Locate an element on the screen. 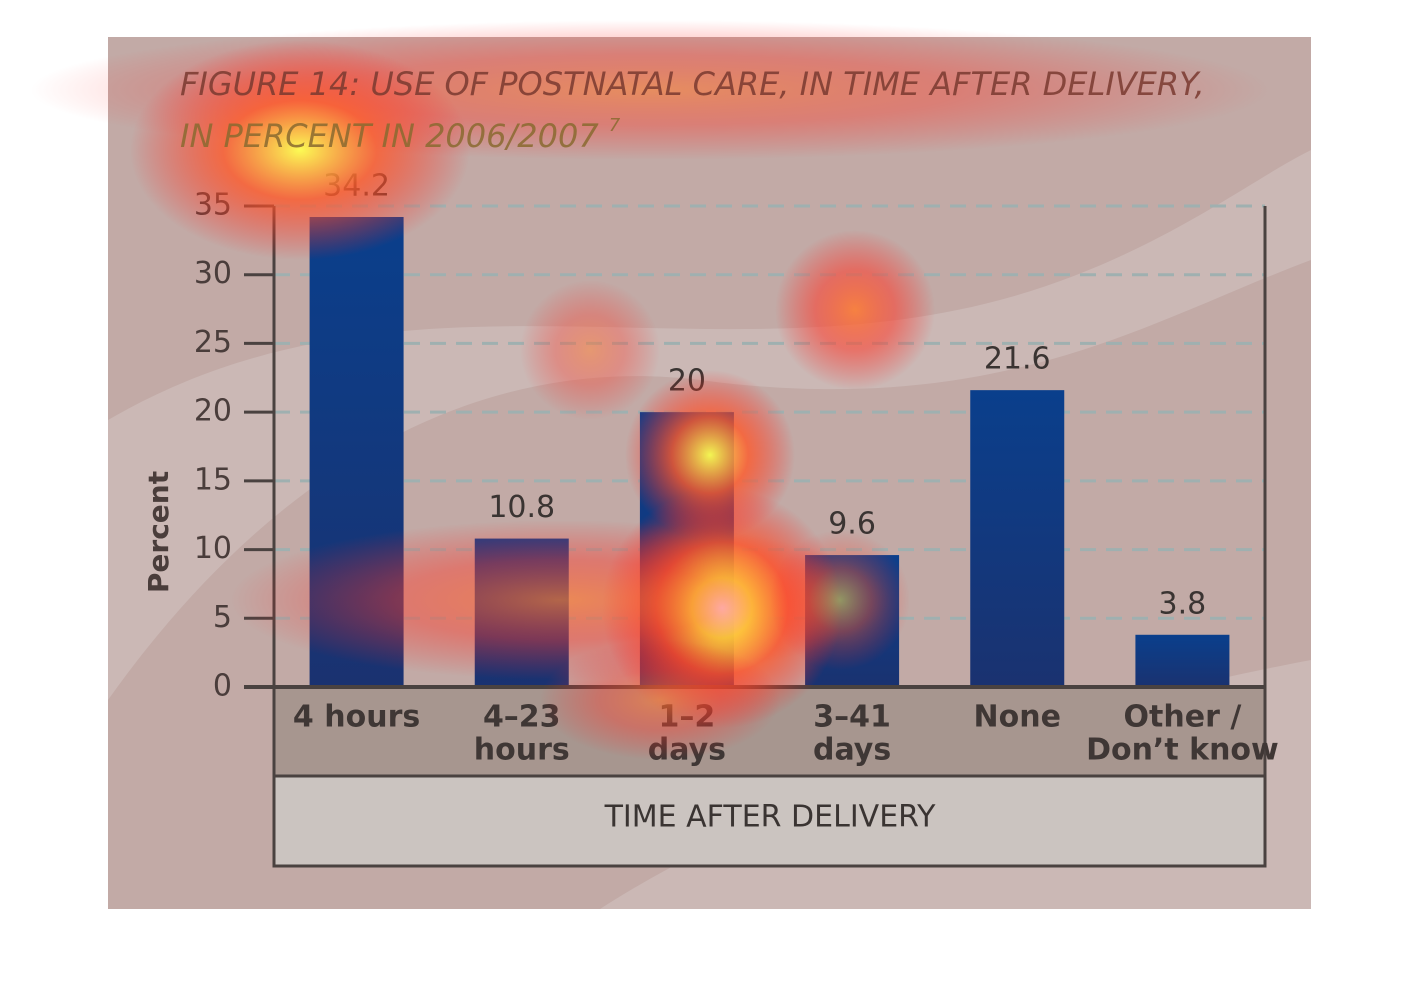  y-tick-label: 10 is located at coordinates (213, 548).